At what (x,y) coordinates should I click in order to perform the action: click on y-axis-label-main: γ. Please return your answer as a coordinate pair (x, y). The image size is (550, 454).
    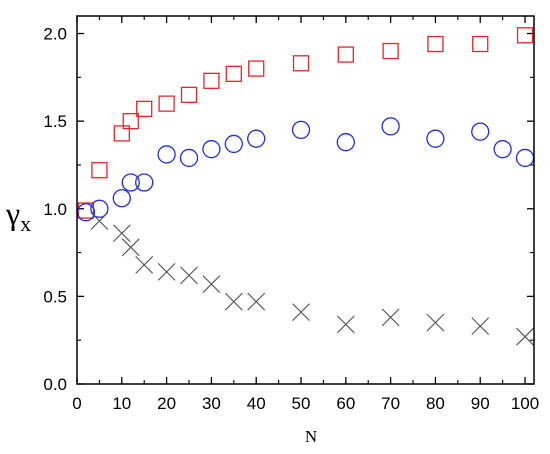
    Looking at the image, I should click on (12, 213).